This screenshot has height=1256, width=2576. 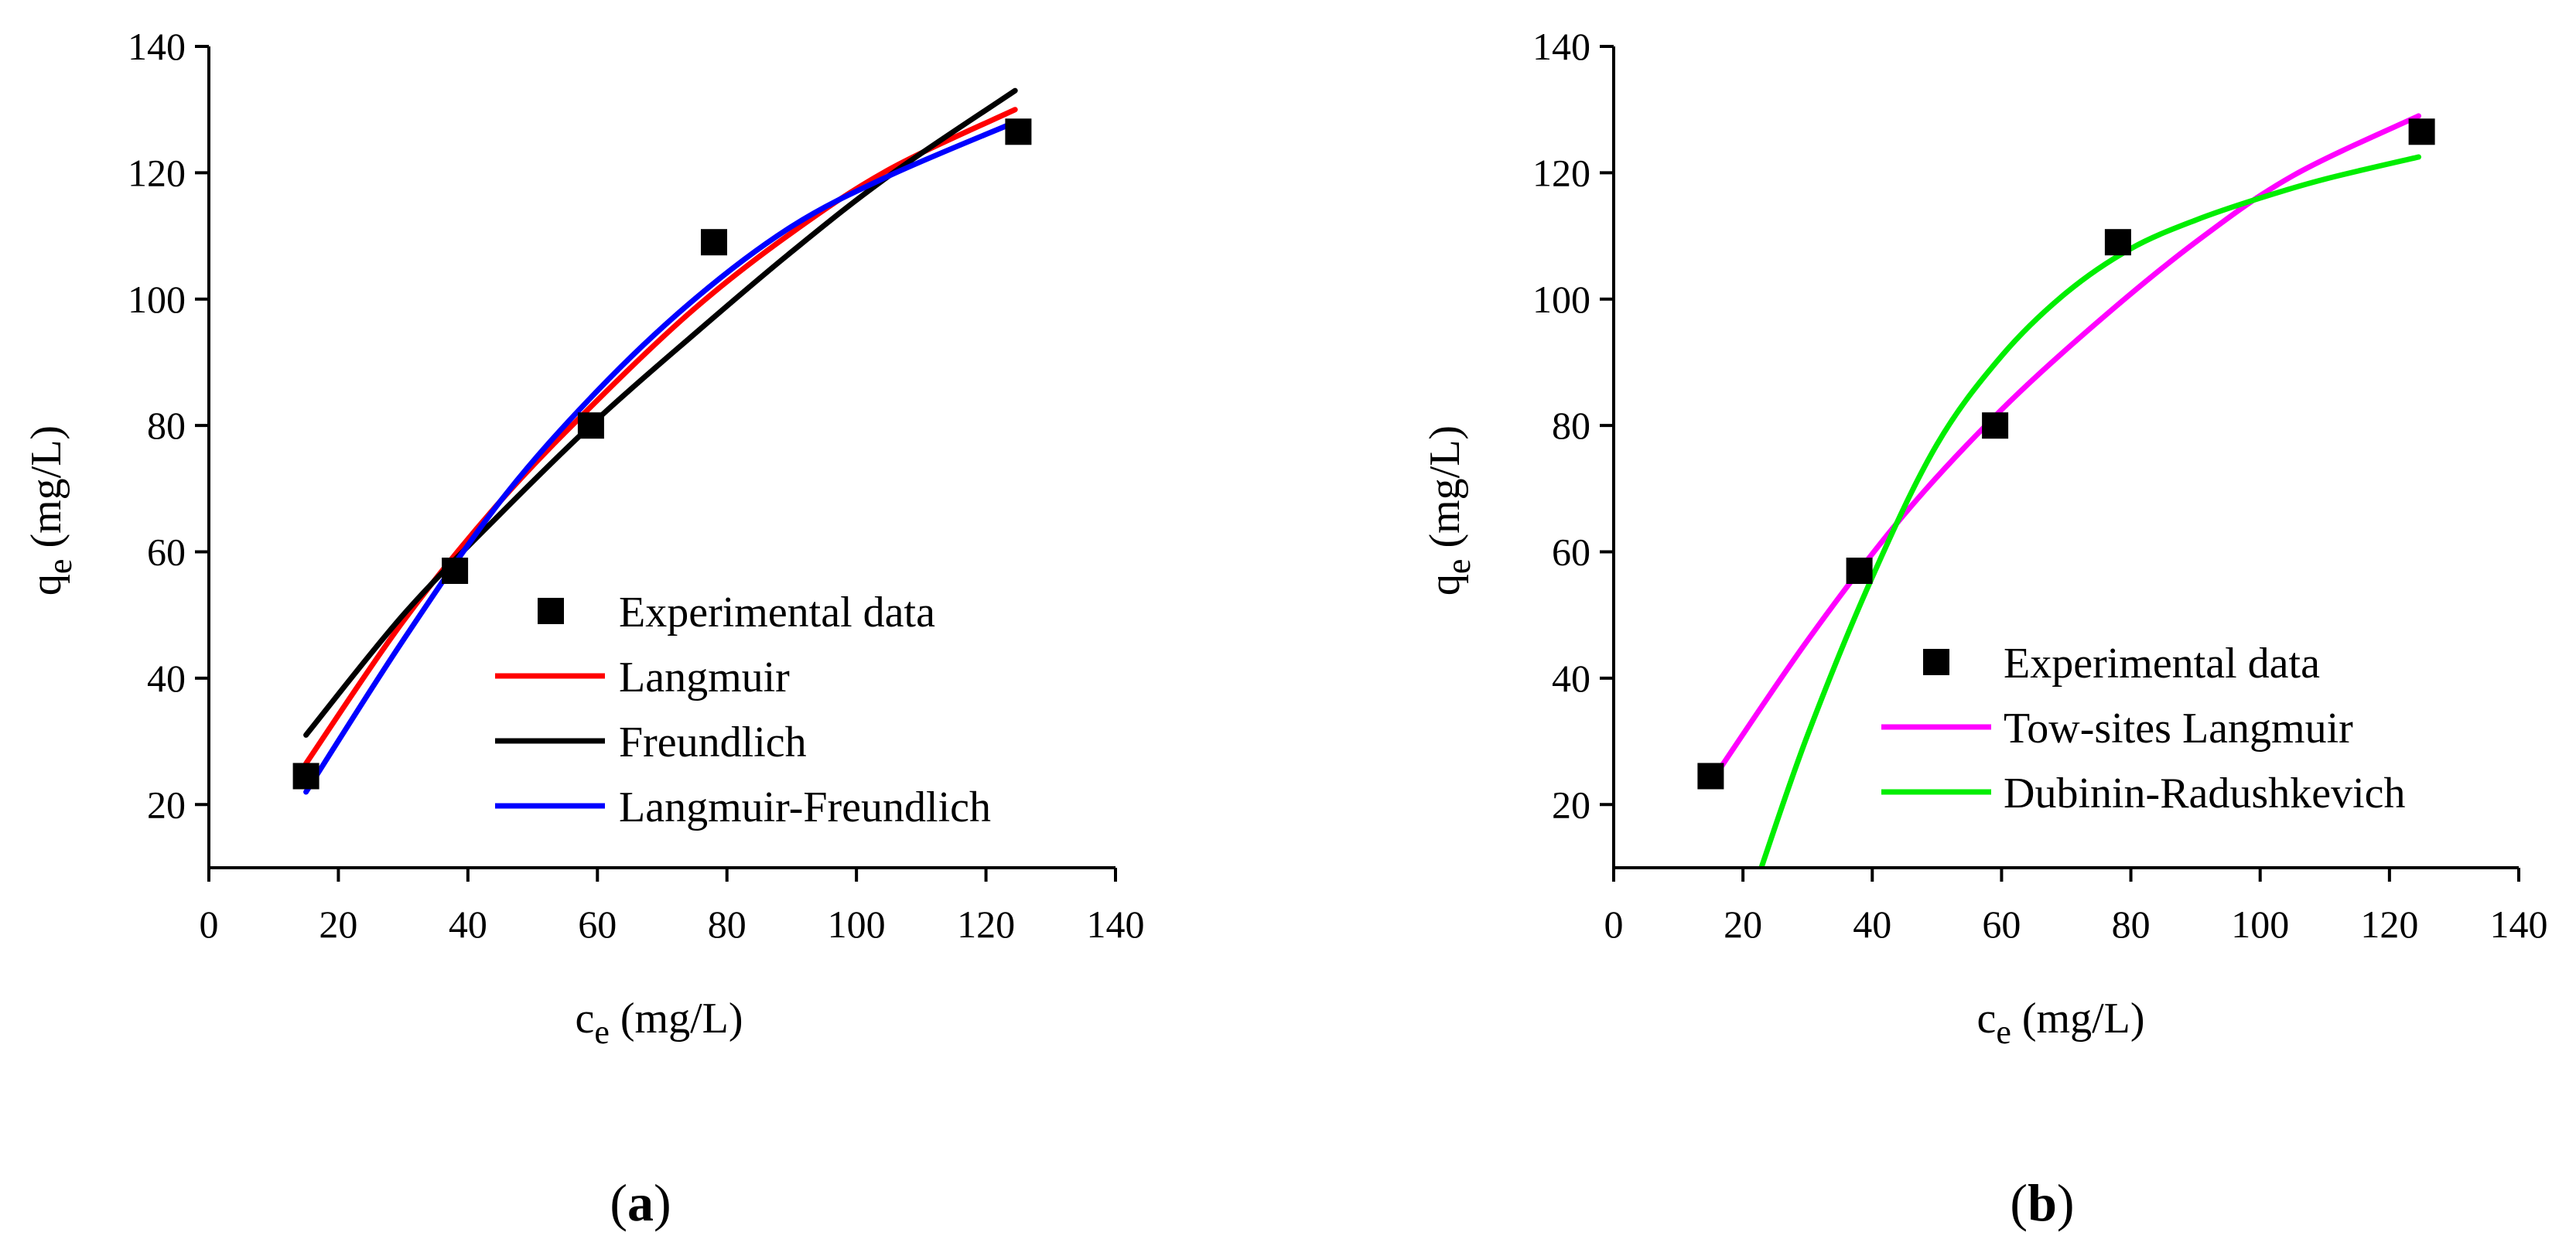 What do you see at coordinates (2178, 729) in the screenshot?
I see `legend-label-two-sites-langmuir: Tow-sites Langmuir` at bounding box center [2178, 729].